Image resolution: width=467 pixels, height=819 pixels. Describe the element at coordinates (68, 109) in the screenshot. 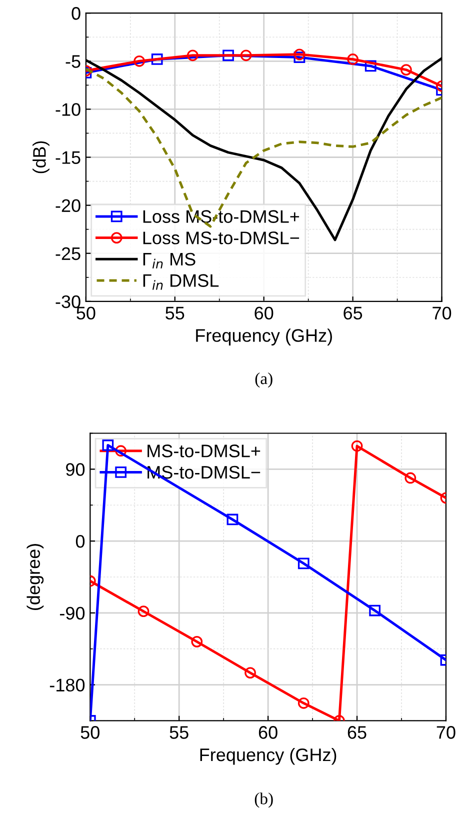

I see `y-tick-label: -10` at that location.